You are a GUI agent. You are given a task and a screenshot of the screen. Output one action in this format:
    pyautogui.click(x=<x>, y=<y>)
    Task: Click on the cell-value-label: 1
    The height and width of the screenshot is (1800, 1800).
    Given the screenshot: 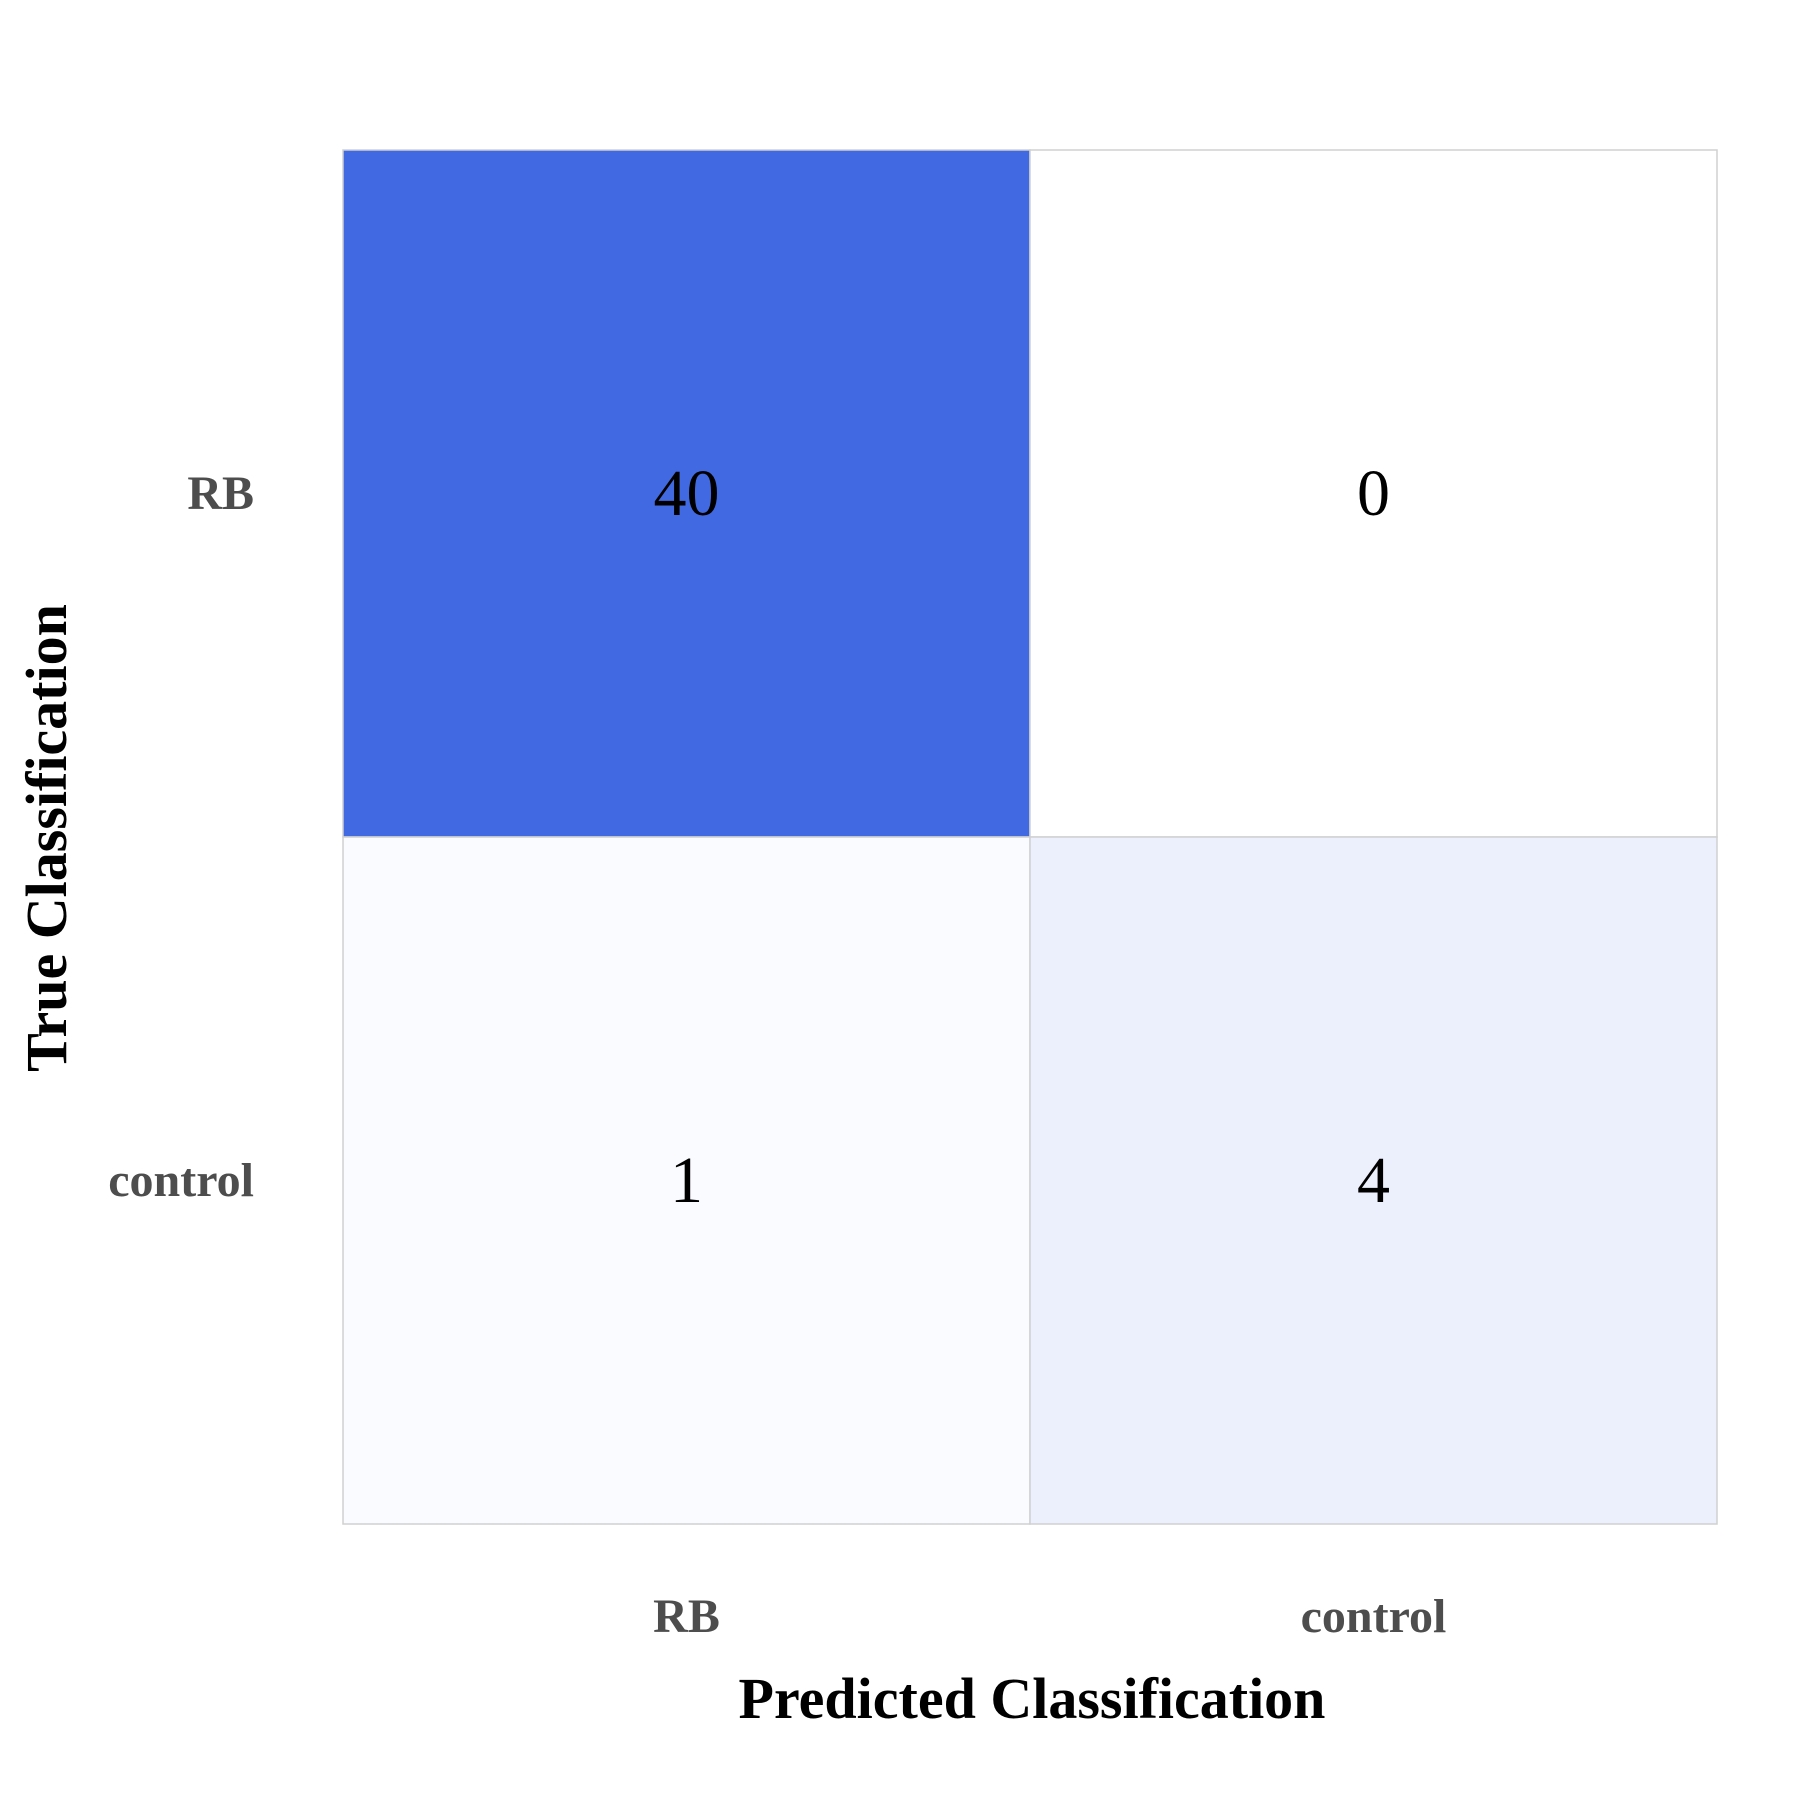 What is the action you would take?
    pyautogui.click(x=686, y=1180)
    